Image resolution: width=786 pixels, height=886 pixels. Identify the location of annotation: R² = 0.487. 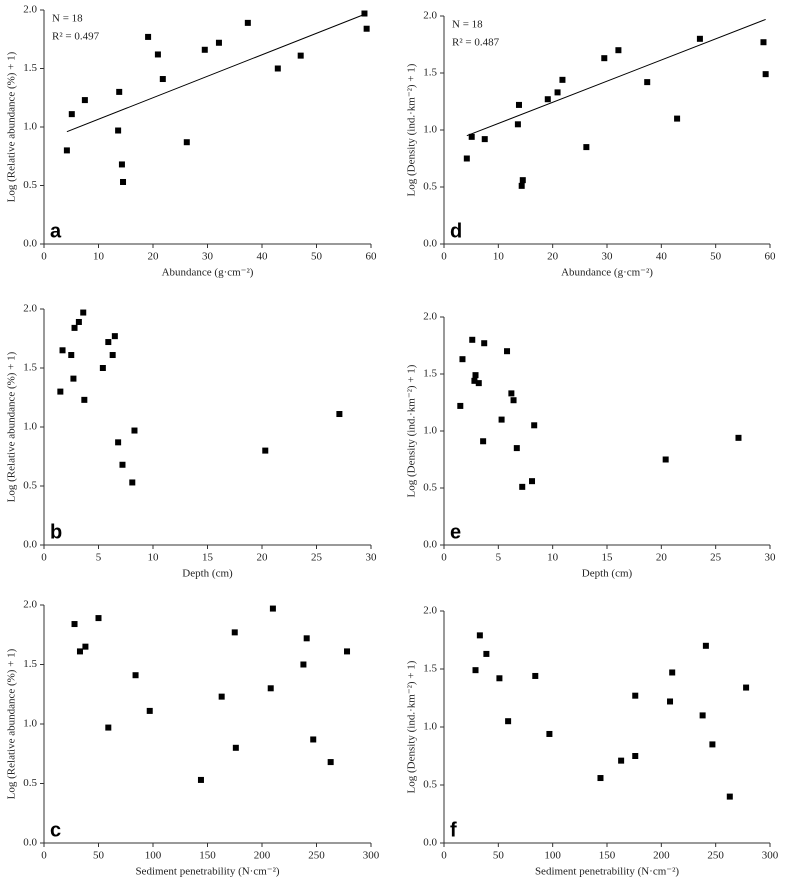
(476, 43).